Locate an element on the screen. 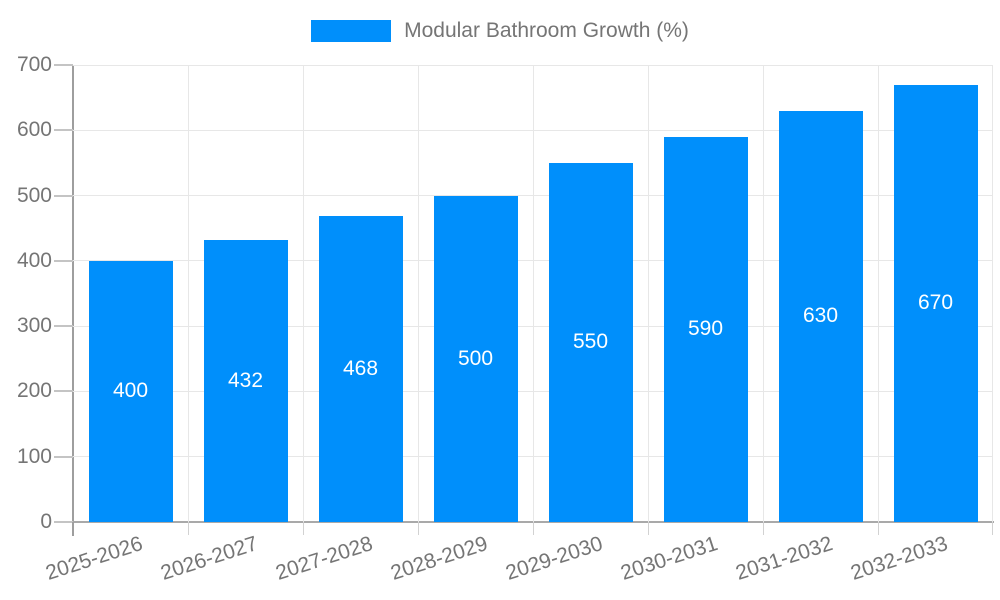 This screenshot has height=600, width=1000. bar: 670 is located at coordinates (935, 303).